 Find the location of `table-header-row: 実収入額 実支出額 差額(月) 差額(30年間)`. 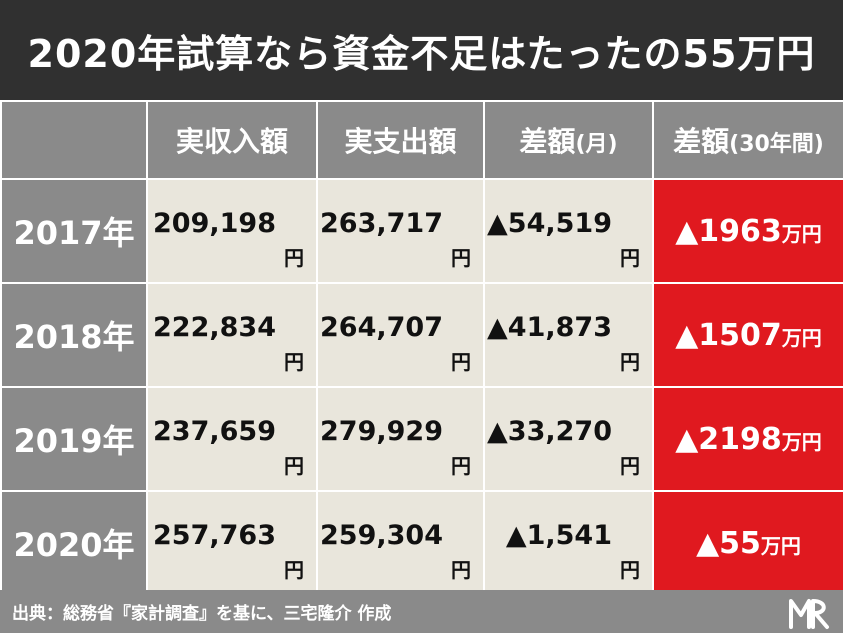

table-header-row: 実収入額 実支出額 差額(月) 差額(30年間) is located at coordinates (421, 140).